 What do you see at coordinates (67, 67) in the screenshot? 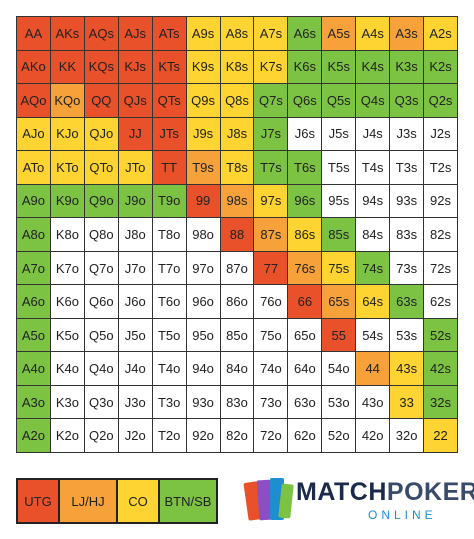
I see `hand-cell: KK` at bounding box center [67, 67].